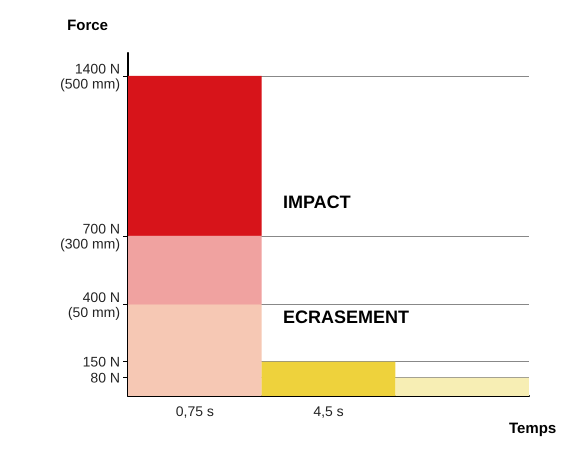 This screenshot has width=577, height=464. Describe the element at coordinates (532, 428) in the screenshot. I see `x-axis-title: Temps` at that location.